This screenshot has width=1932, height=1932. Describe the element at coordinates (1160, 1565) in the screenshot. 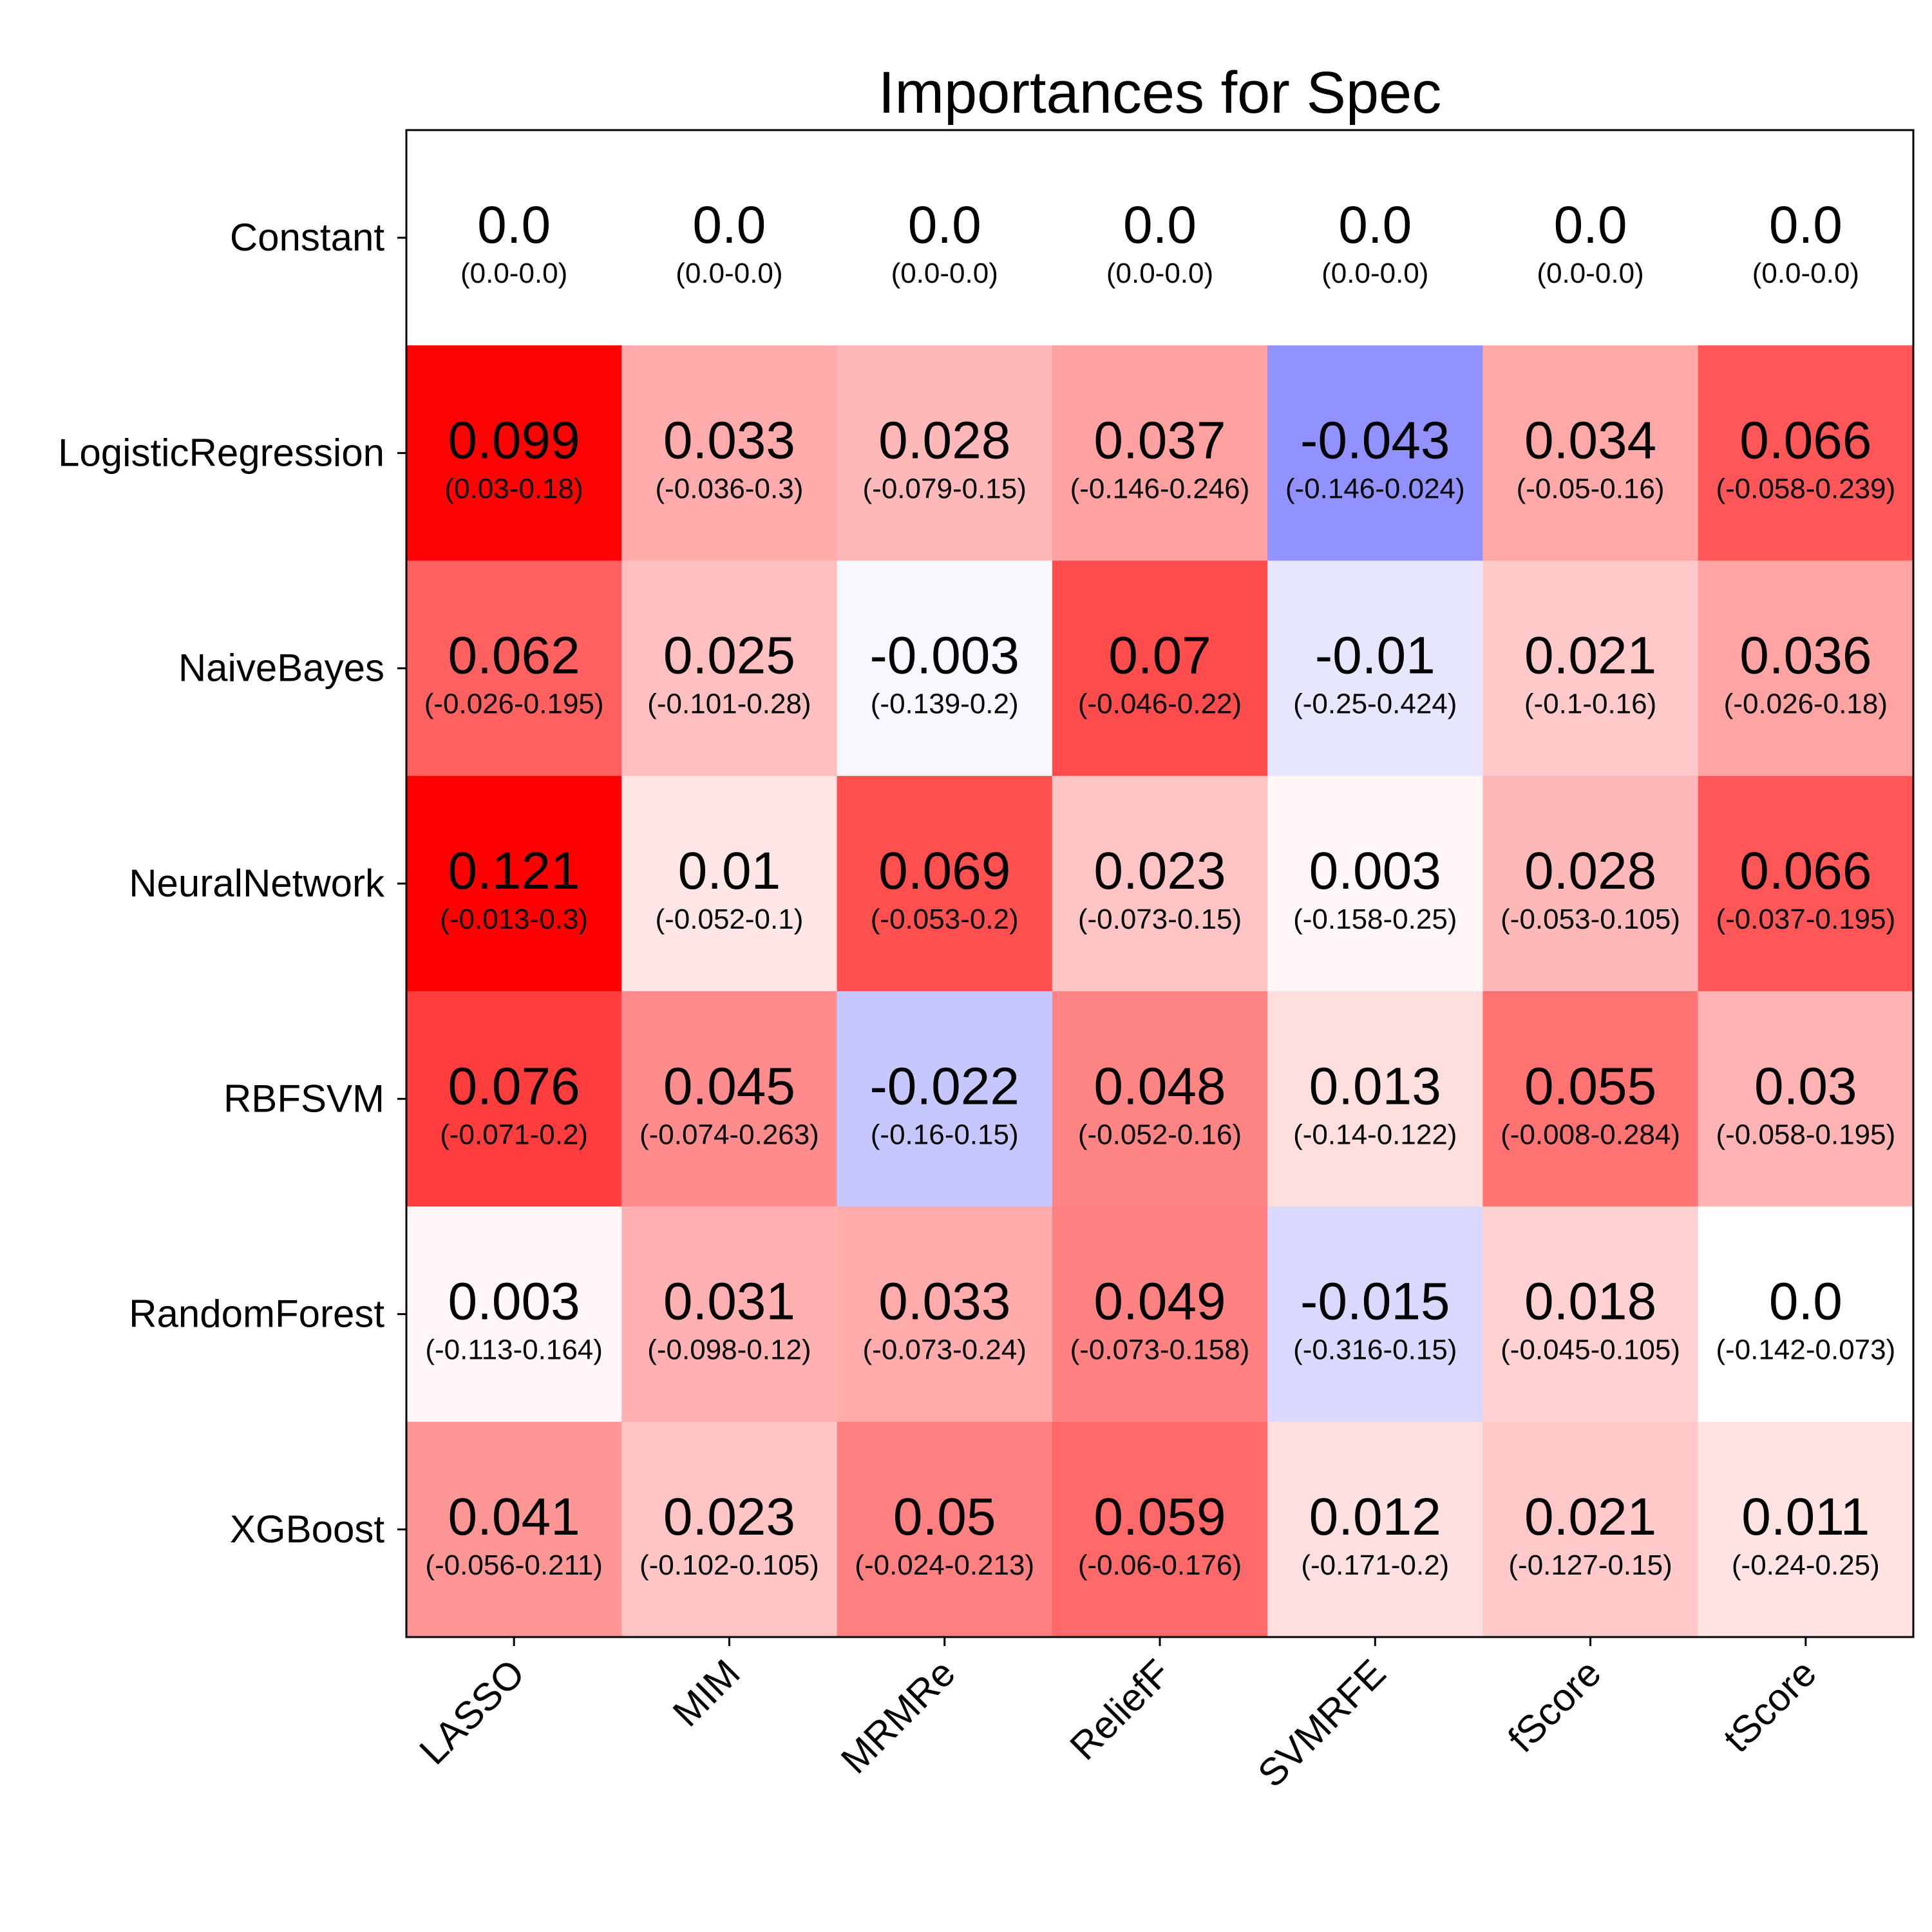

I see `cell-interval-label: (-0.06-0.176)` at that location.